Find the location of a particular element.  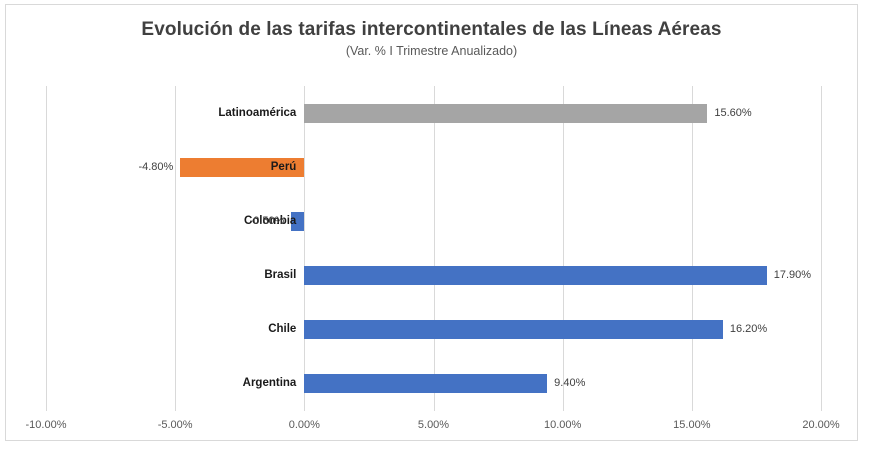

x-tick-label: -10.00% is located at coordinates (46, 425).